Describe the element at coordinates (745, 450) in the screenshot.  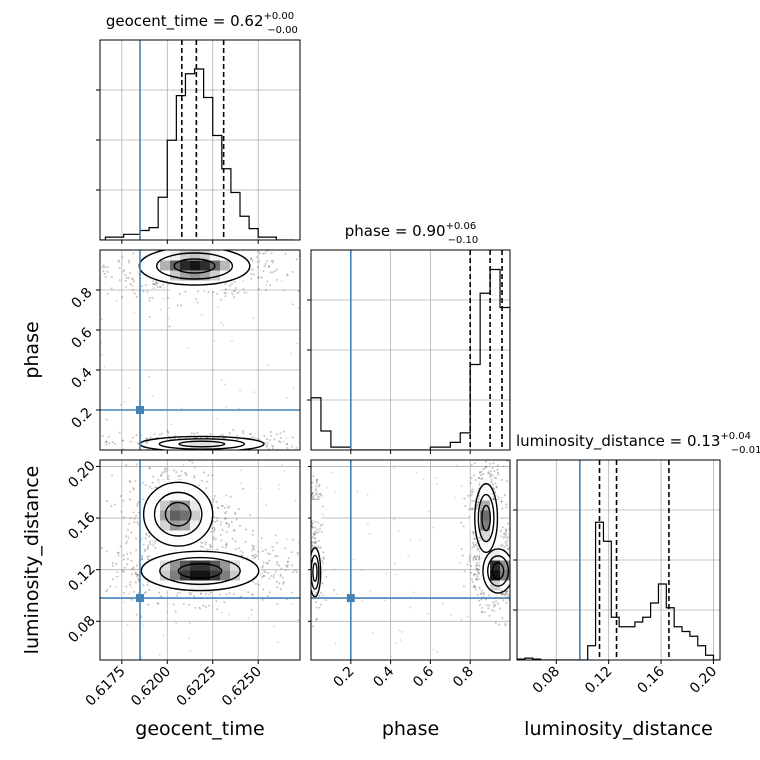
I see `title-lower-error: −0.01` at that location.